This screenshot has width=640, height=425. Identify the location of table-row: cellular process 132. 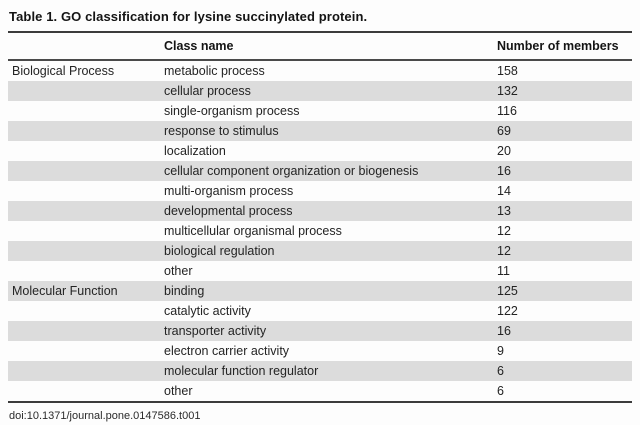
(320, 91).